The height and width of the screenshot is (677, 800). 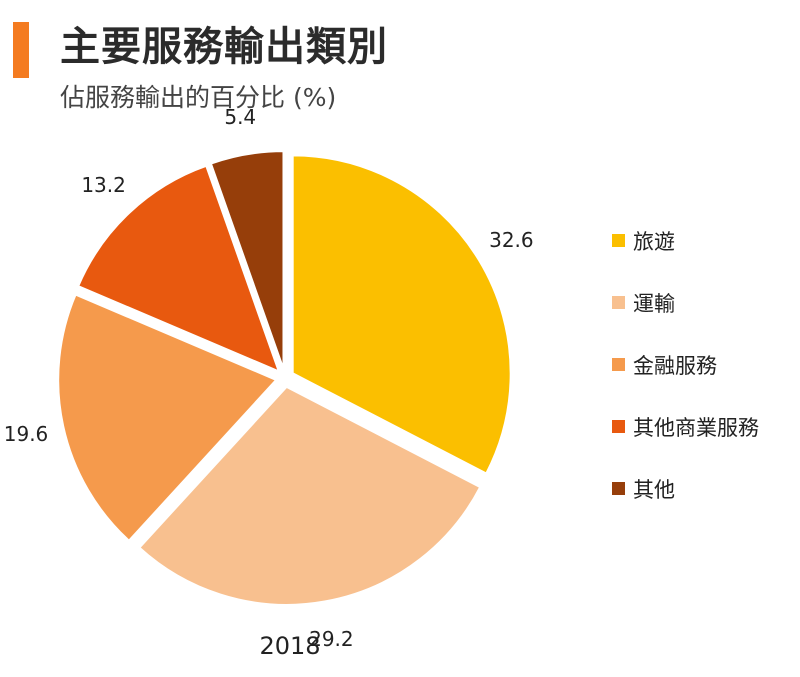 What do you see at coordinates (290, 646) in the screenshot?
I see `year-label: 2018` at bounding box center [290, 646].